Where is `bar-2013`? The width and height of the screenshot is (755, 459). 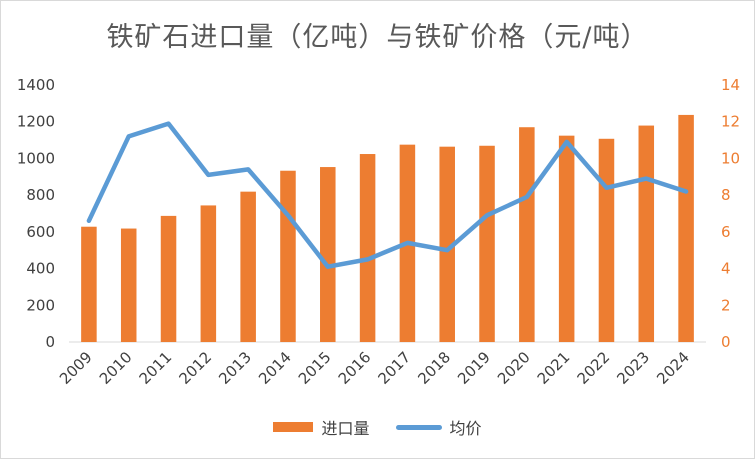
bar-2013 is located at coordinates (248, 266).